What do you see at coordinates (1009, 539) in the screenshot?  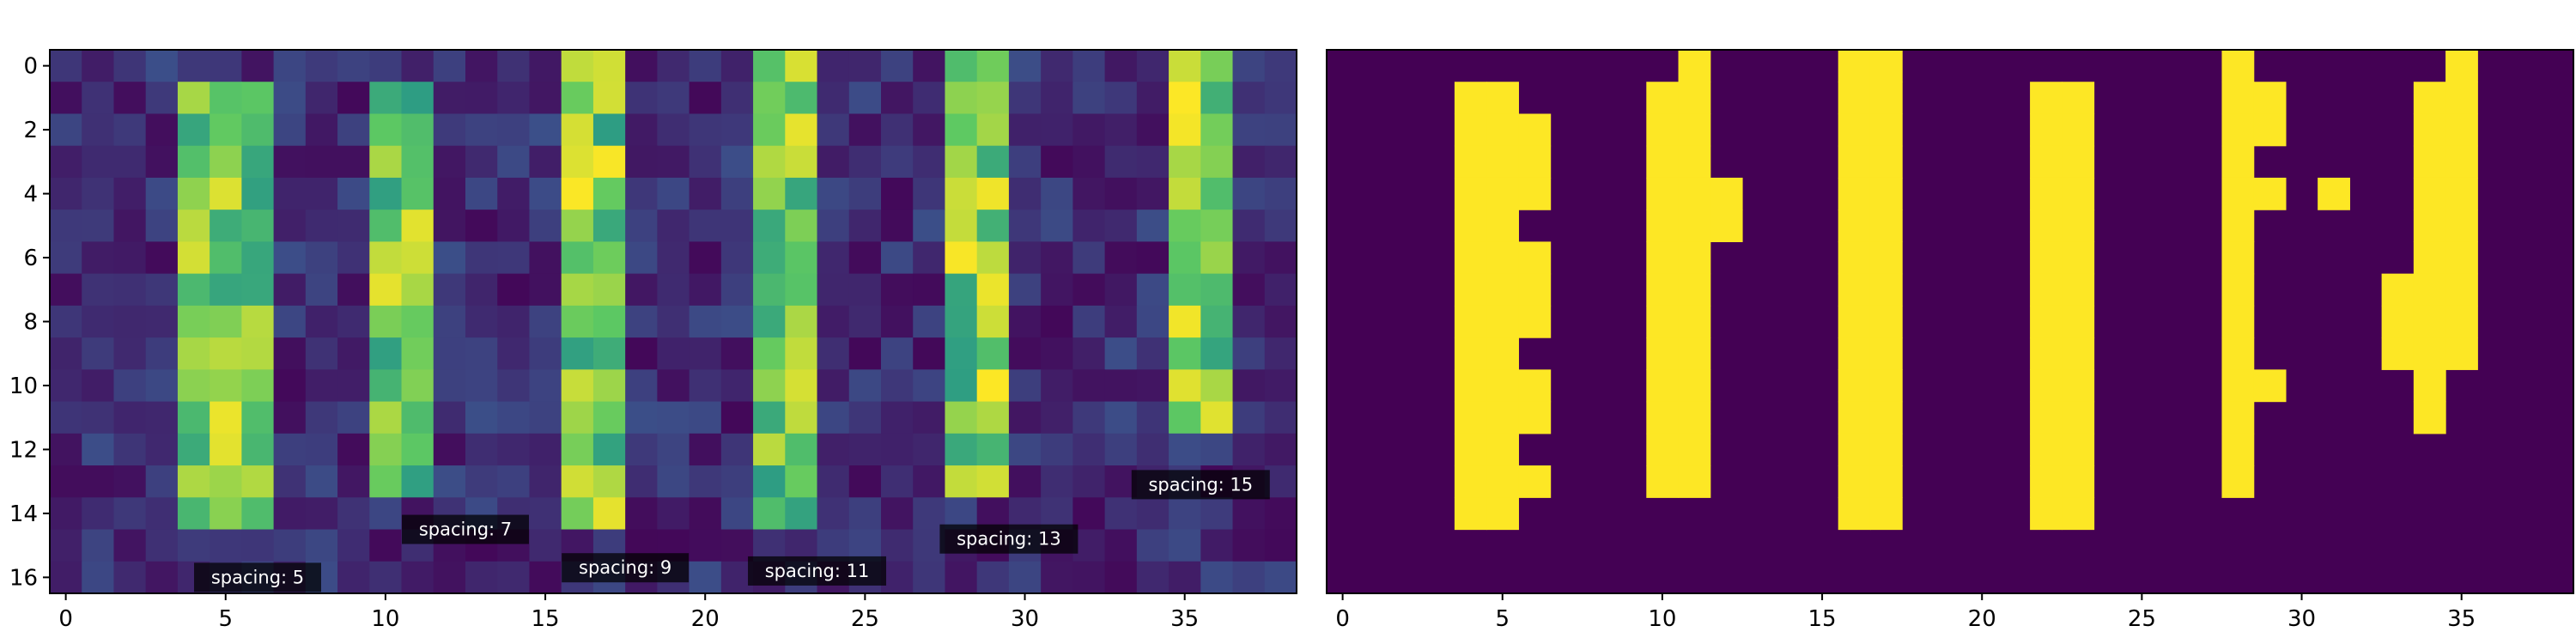 I see `spacing-annotation: spacing: 13` at bounding box center [1009, 539].